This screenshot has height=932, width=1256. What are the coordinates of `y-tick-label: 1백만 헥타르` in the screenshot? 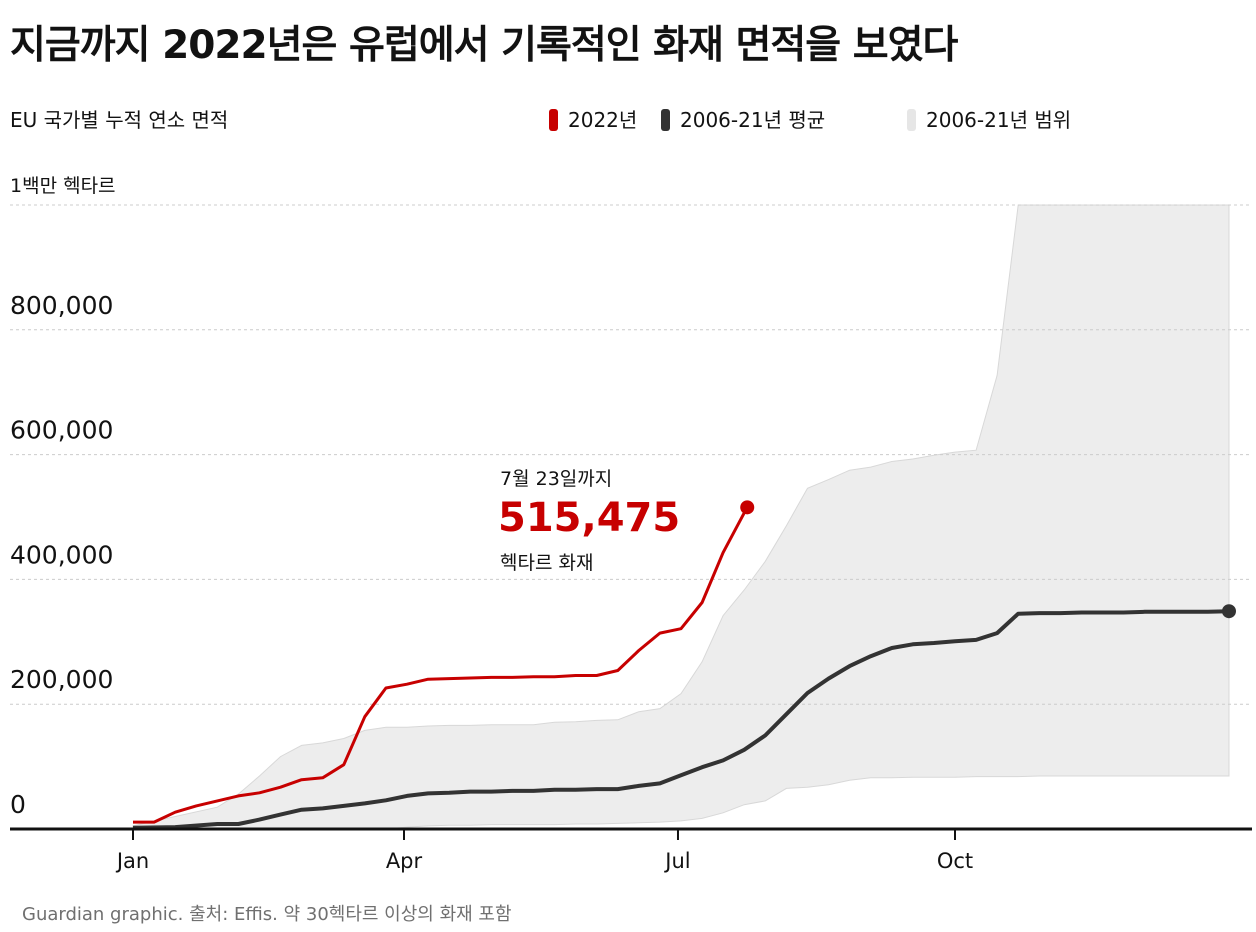 It's located at (63, 186).